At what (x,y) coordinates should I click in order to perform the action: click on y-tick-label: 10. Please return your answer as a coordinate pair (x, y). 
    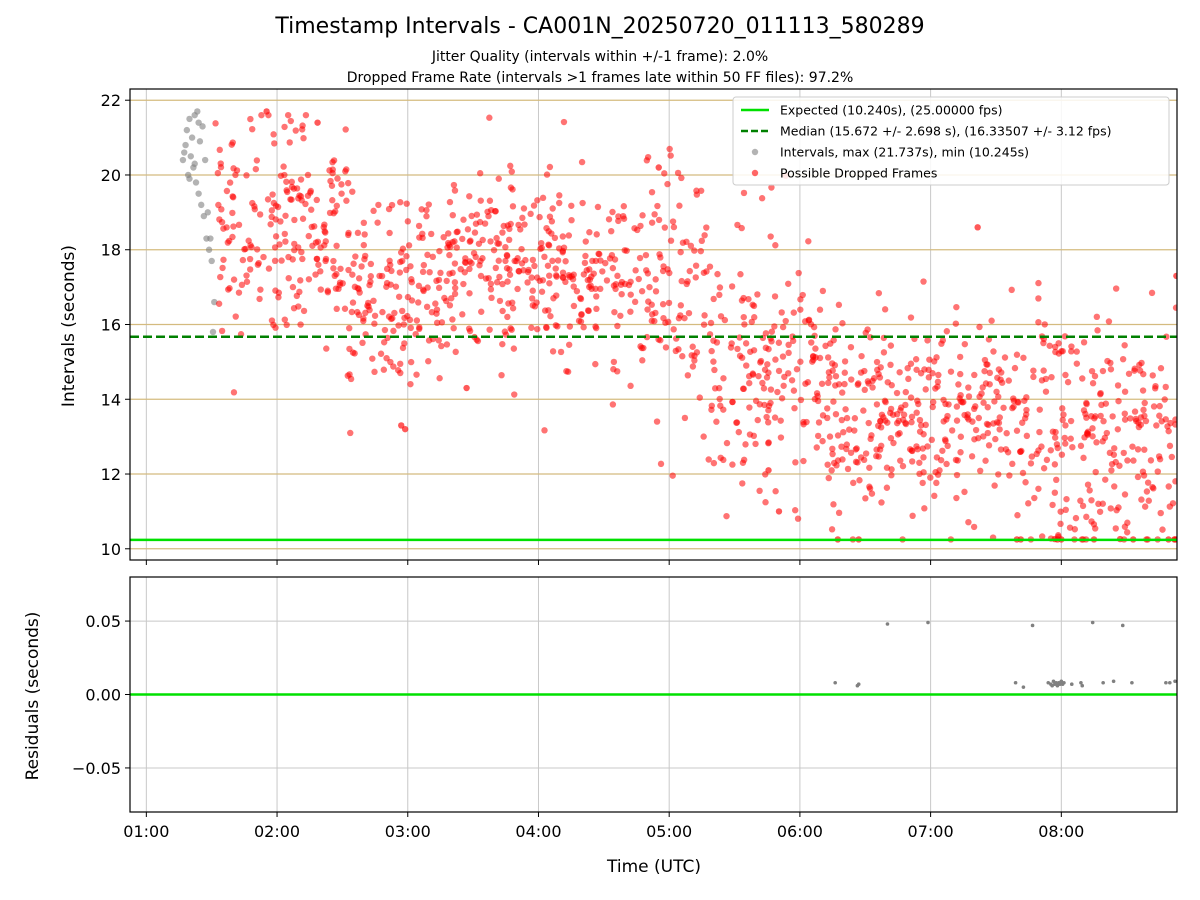
    Looking at the image, I should click on (111, 549).